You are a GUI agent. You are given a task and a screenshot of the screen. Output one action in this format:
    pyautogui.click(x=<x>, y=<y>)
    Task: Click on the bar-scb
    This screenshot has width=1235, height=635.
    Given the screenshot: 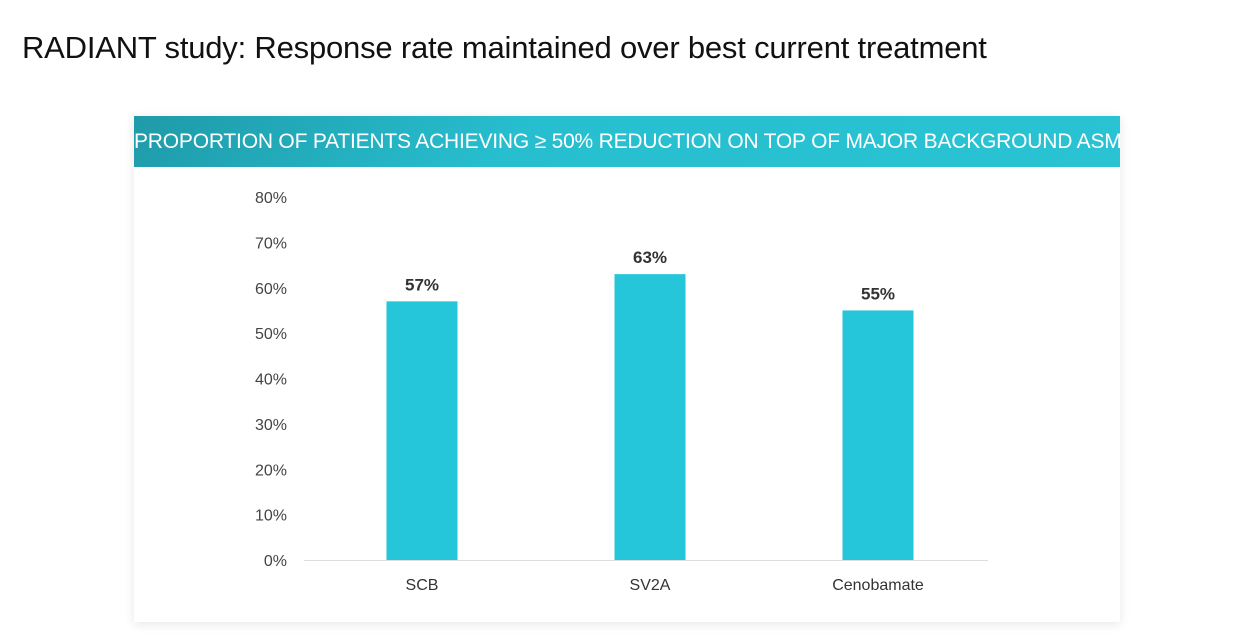 What is the action you would take?
    pyautogui.click(x=422, y=430)
    